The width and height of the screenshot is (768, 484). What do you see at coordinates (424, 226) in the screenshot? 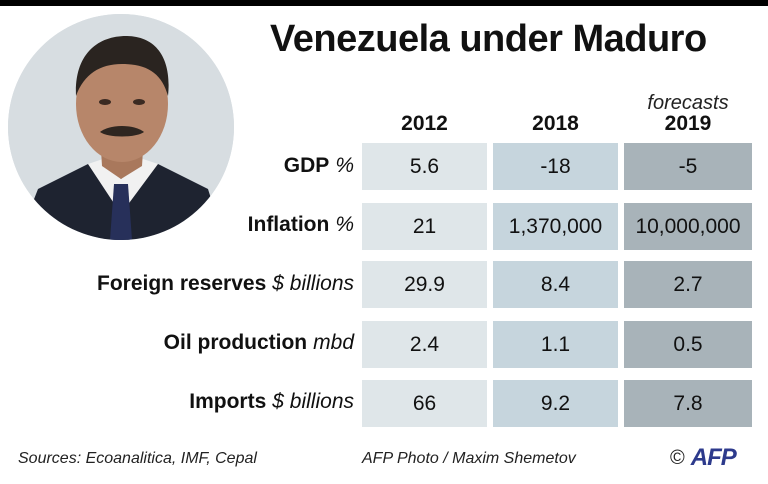
I see `table-cell: 21` at bounding box center [424, 226].